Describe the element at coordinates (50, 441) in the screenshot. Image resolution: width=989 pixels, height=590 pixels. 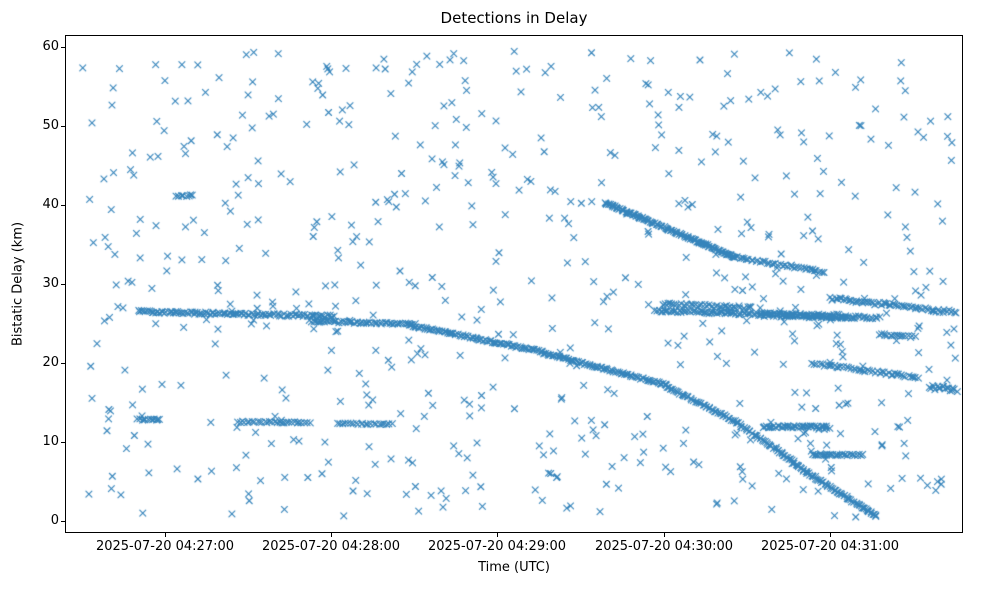
I see `y-tick-label: 10` at that location.